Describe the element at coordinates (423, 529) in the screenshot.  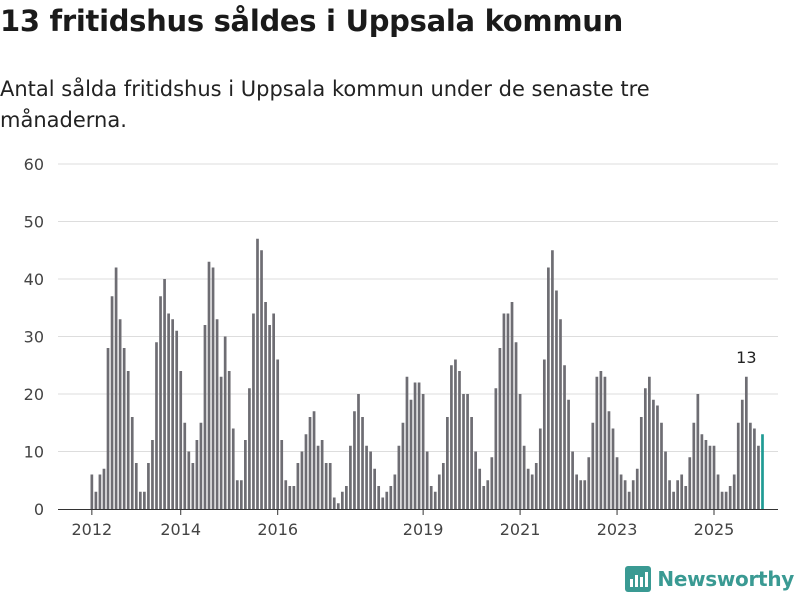
I see `x-tick-label: 2019` at that location.